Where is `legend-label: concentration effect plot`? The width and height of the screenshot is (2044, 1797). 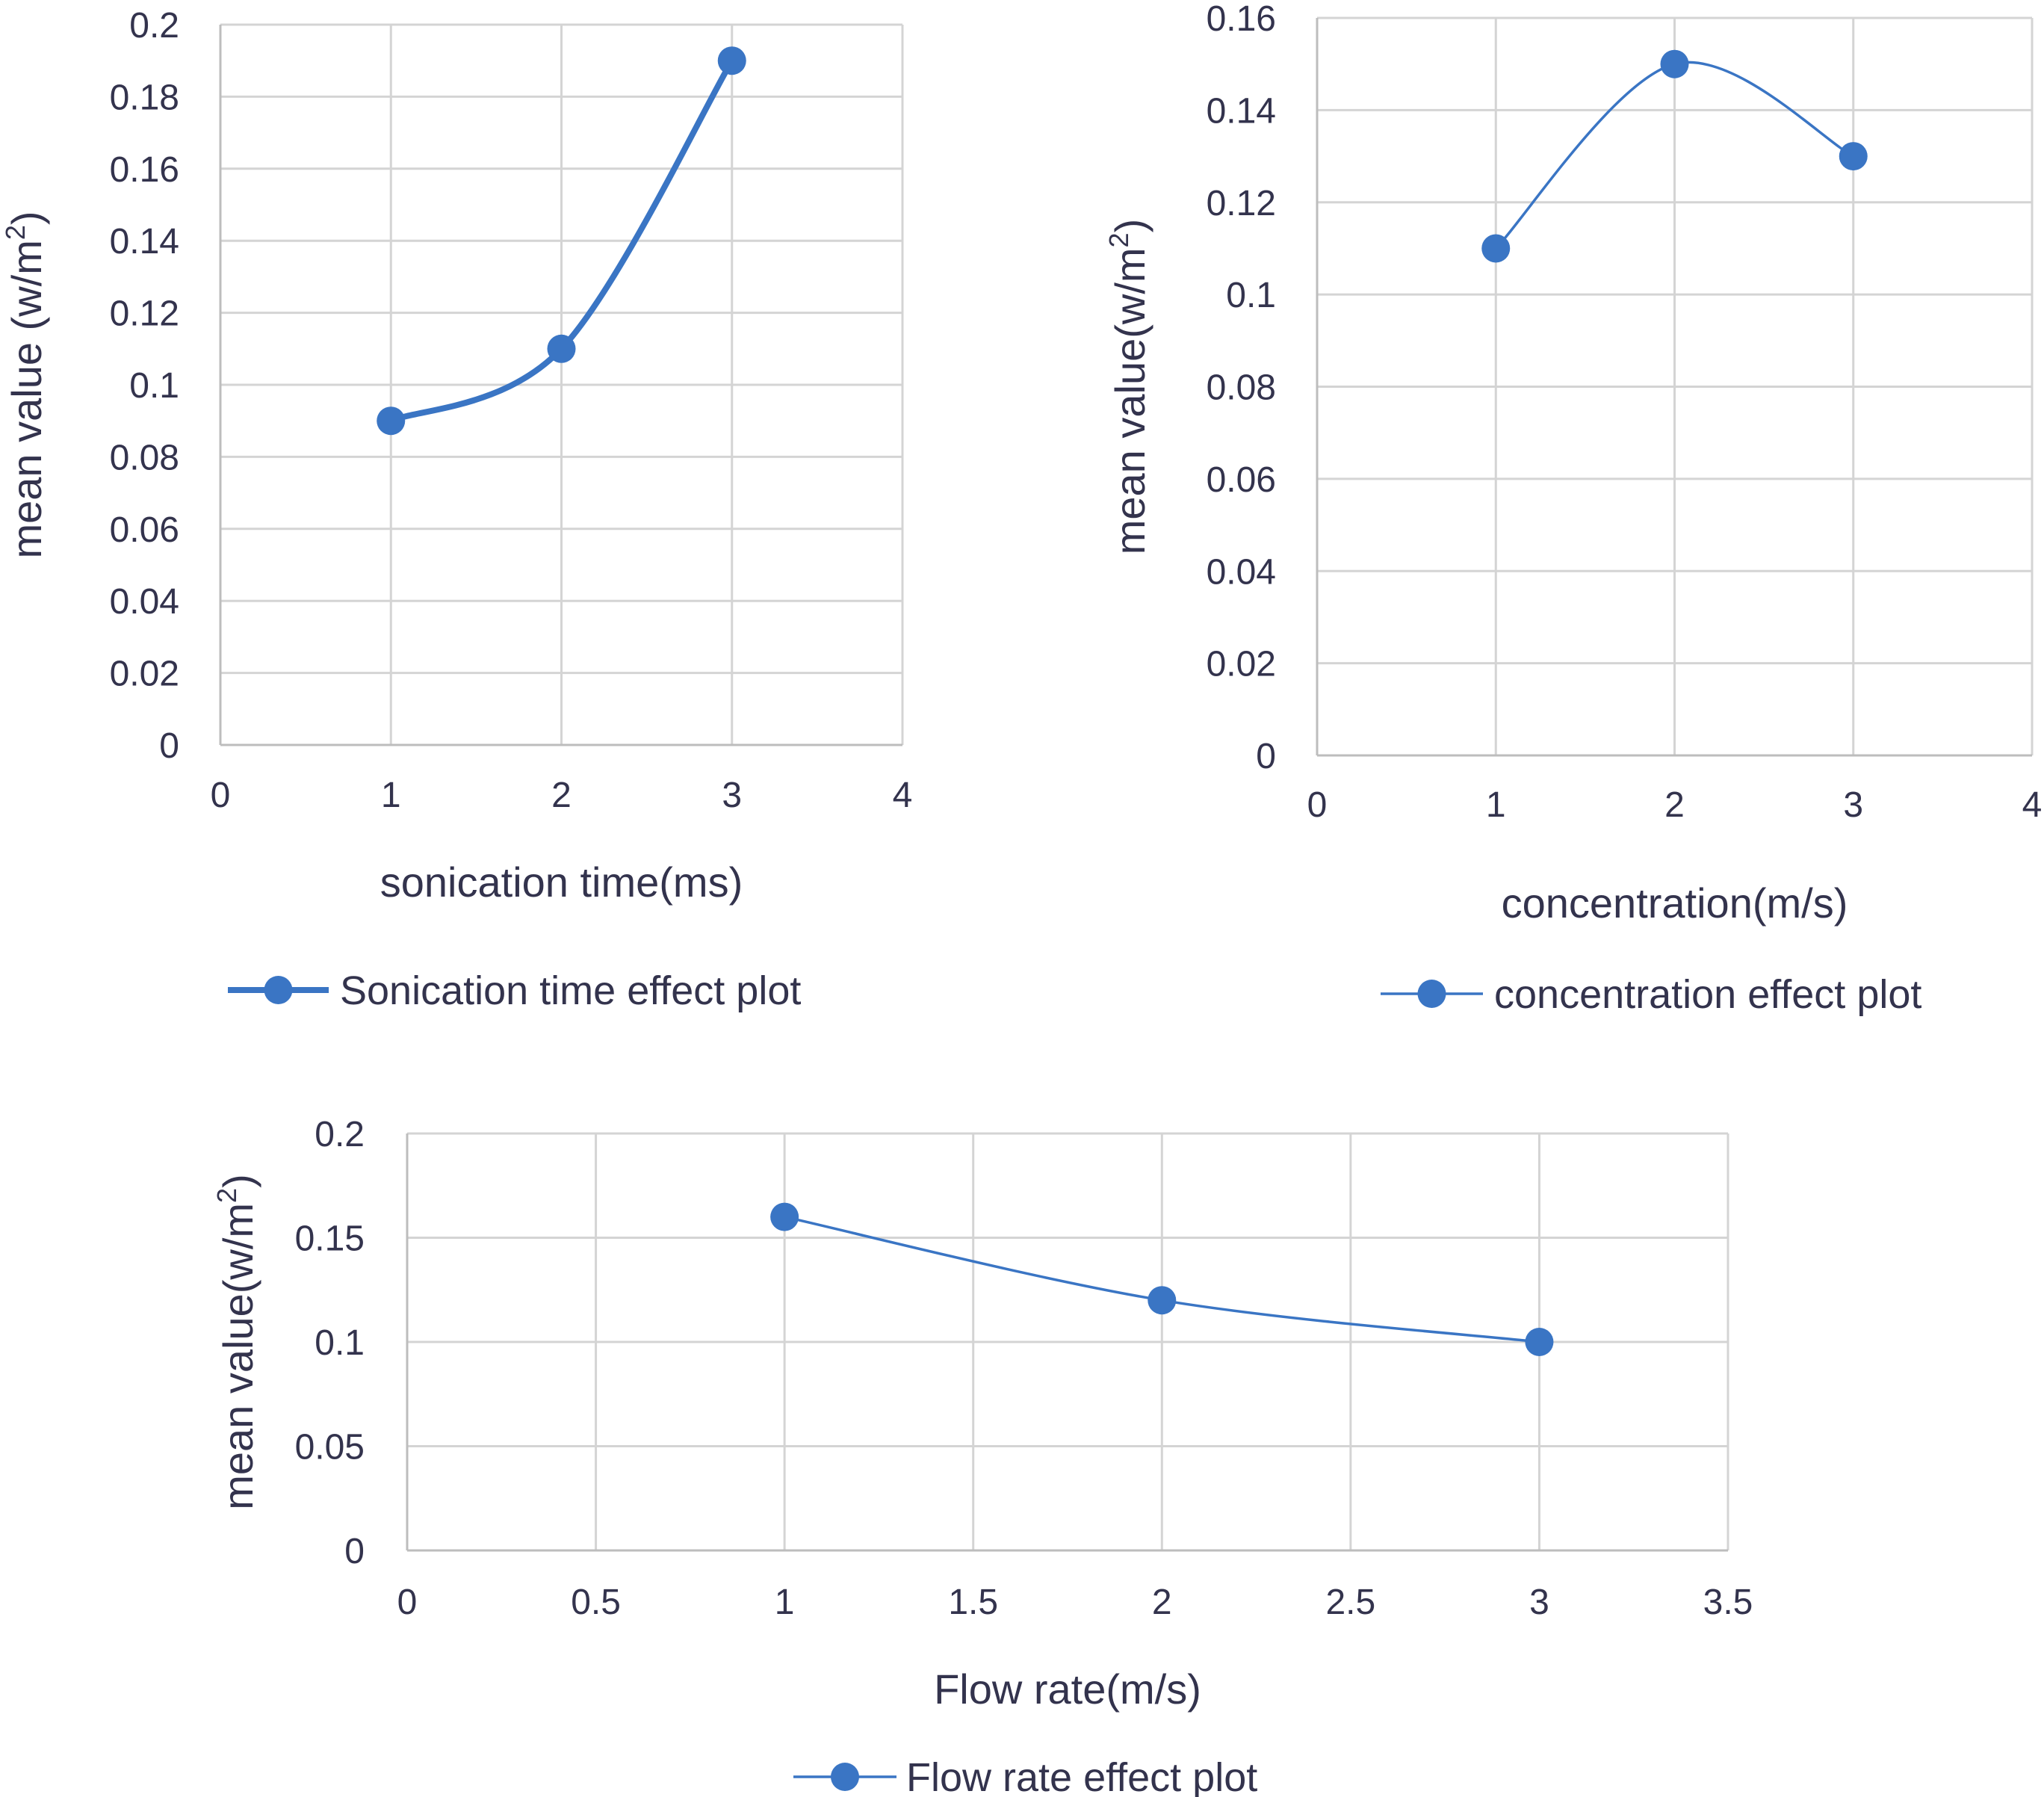
legend-label: concentration effect plot is located at coordinates (1707, 994).